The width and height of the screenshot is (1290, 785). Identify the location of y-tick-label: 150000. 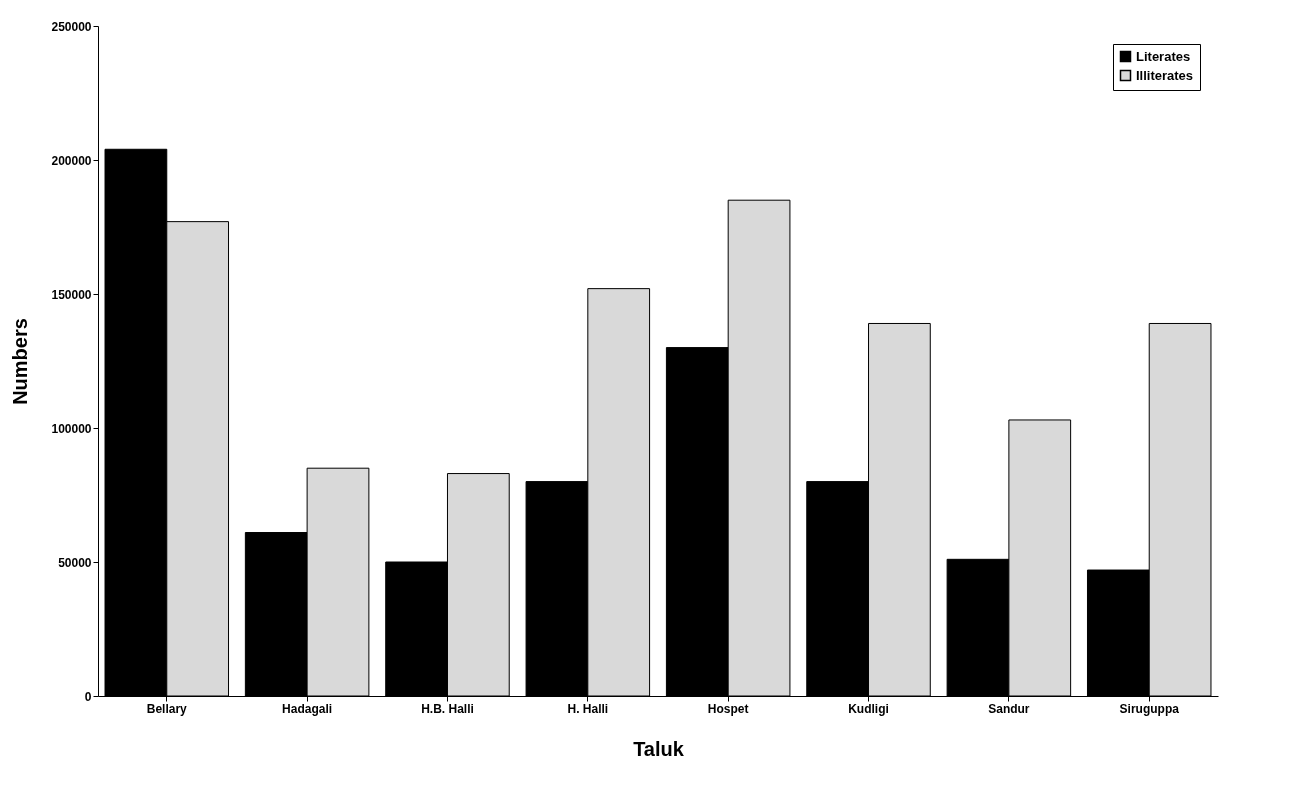
(71, 294).